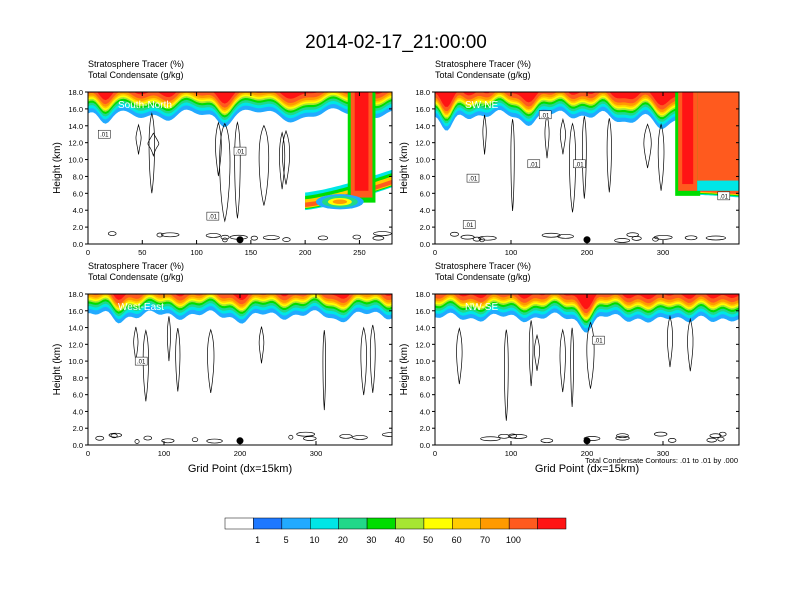 This screenshot has width=792, height=612. I want to click on colorbar-label: 60, so click(457, 540).